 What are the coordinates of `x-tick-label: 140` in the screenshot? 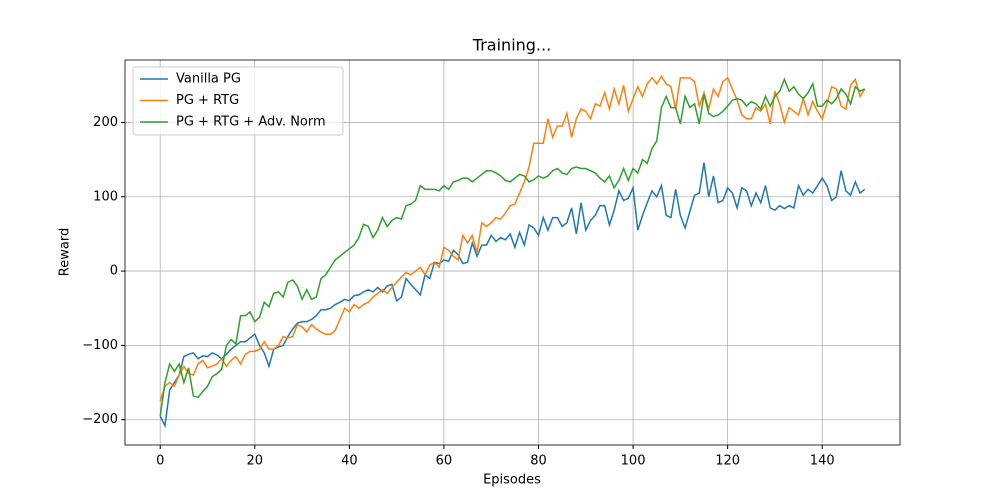 It's located at (822, 461).